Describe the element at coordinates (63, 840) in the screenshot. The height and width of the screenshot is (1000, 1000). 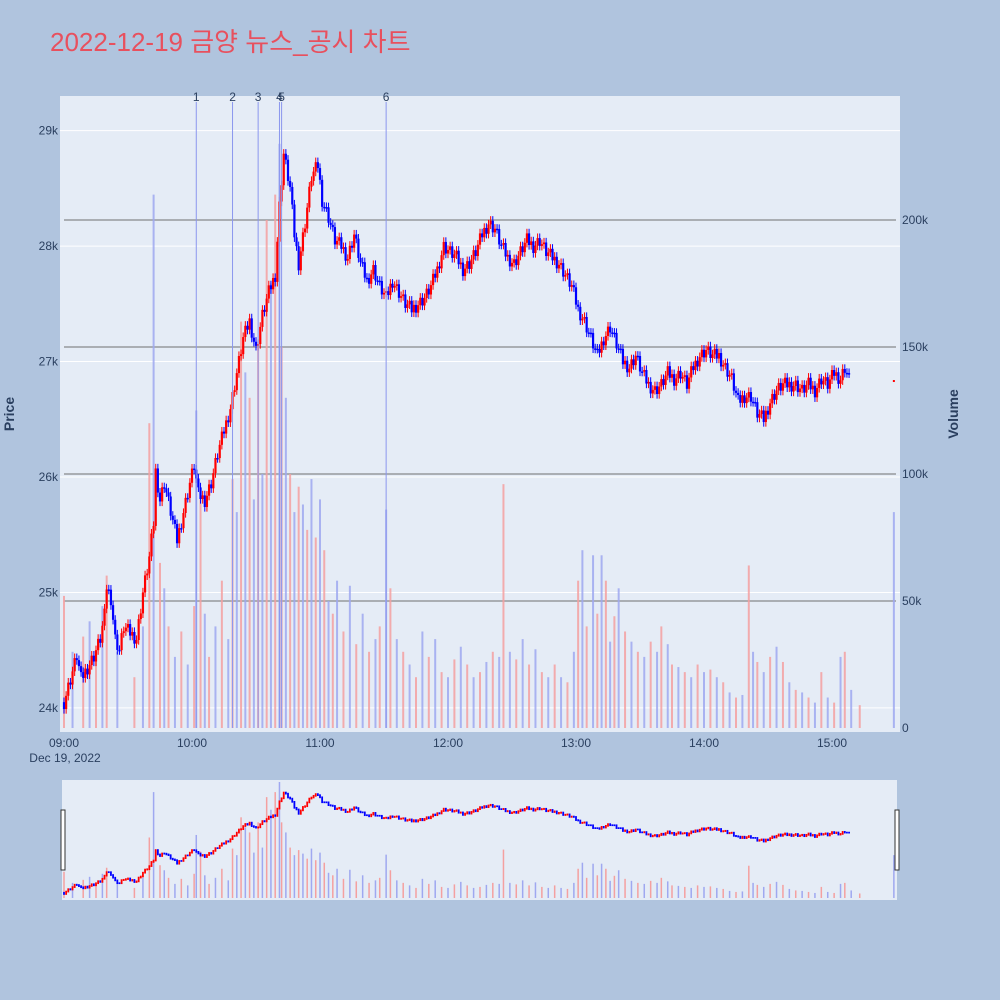
I see `range-slider-left-handle` at that location.